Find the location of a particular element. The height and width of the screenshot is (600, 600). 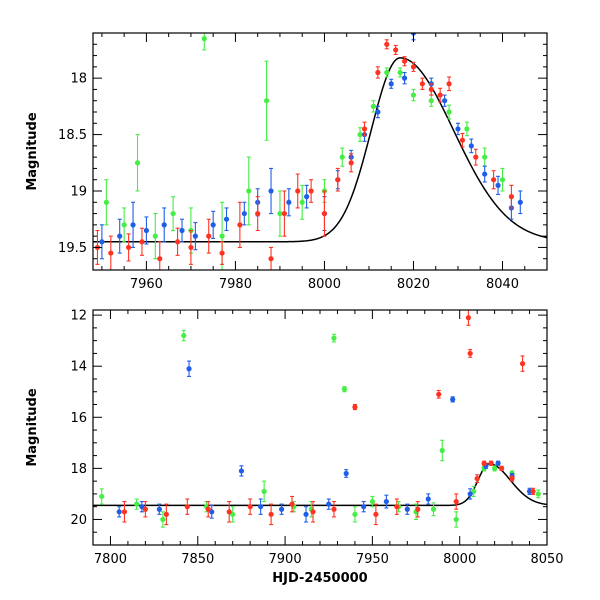

x-tick-label: 7900 is located at coordinates (285, 559).